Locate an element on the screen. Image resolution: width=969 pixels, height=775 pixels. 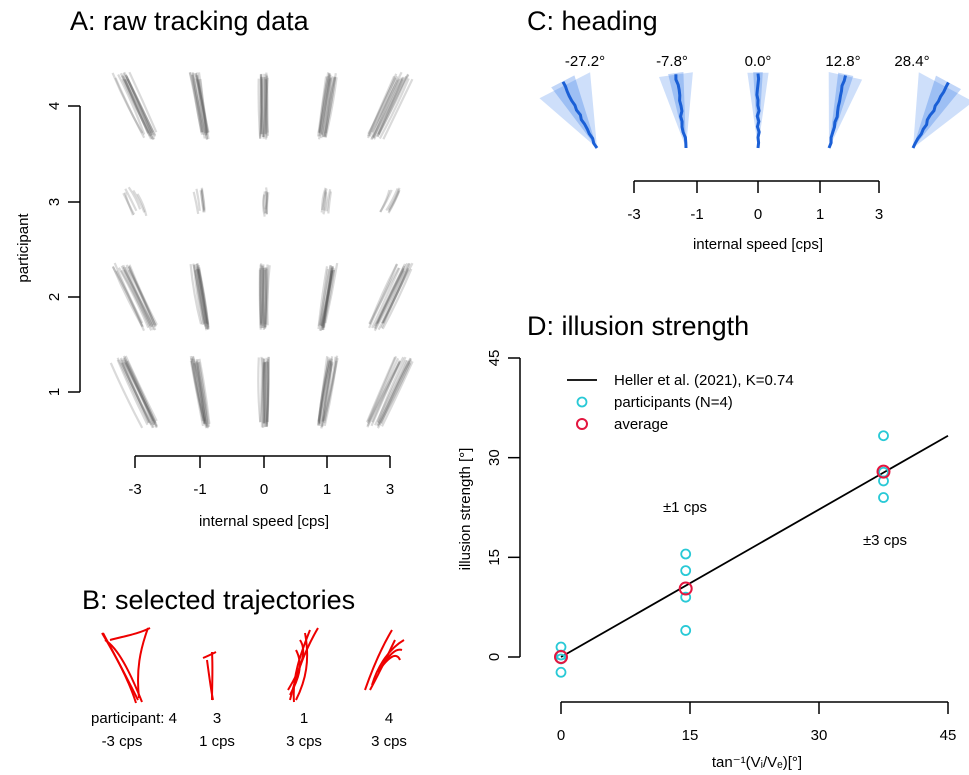
trajectory-speed-label: 3 cps is located at coordinates (304, 741).